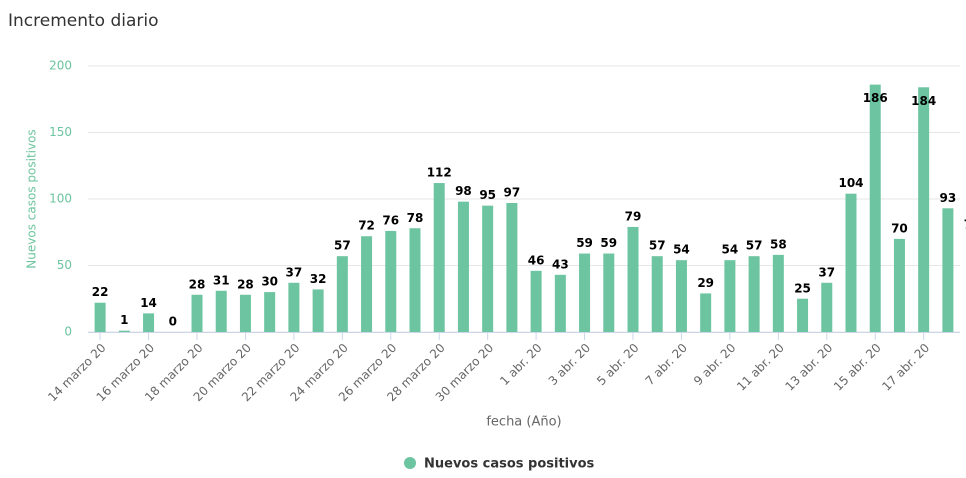 The width and height of the screenshot is (966, 478). Describe the element at coordinates (269, 282) in the screenshot. I see `data-label: 30` at that location.